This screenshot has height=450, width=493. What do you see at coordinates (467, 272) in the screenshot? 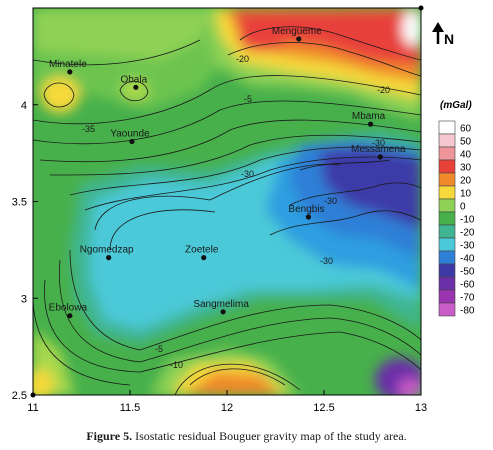
I see `legend-value: -50` at bounding box center [467, 272].